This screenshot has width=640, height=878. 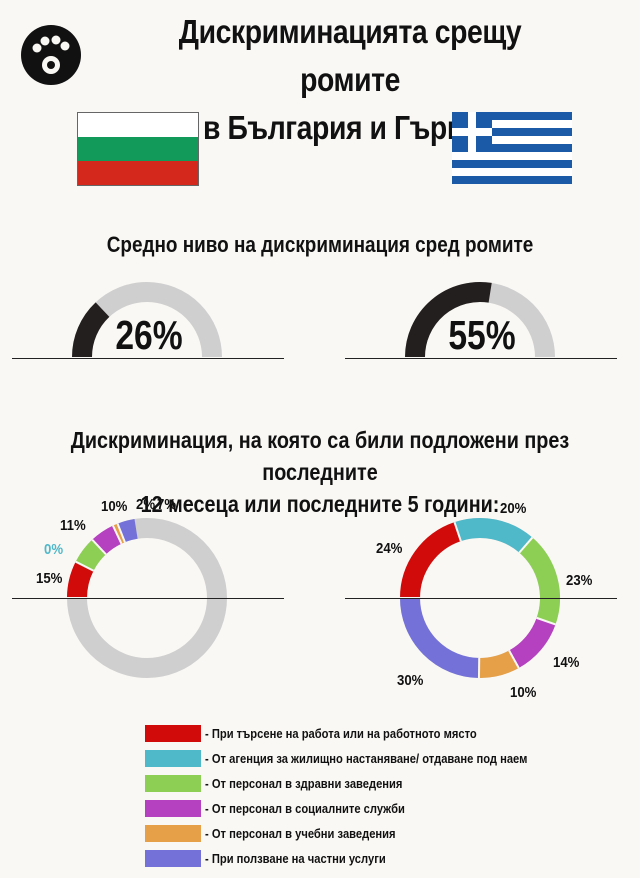 I want to click on legend-item-private: - При ползване на частни услуги, so click(x=362, y=858).